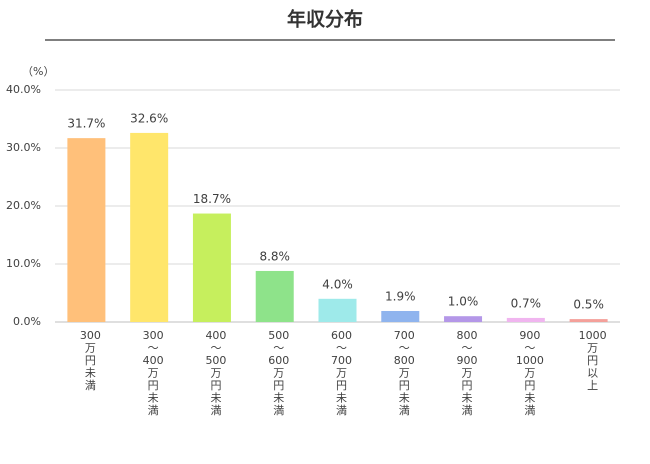 This screenshot has width=650, height=464. I want to click on value-label: 0.5%, so click(588, 305).